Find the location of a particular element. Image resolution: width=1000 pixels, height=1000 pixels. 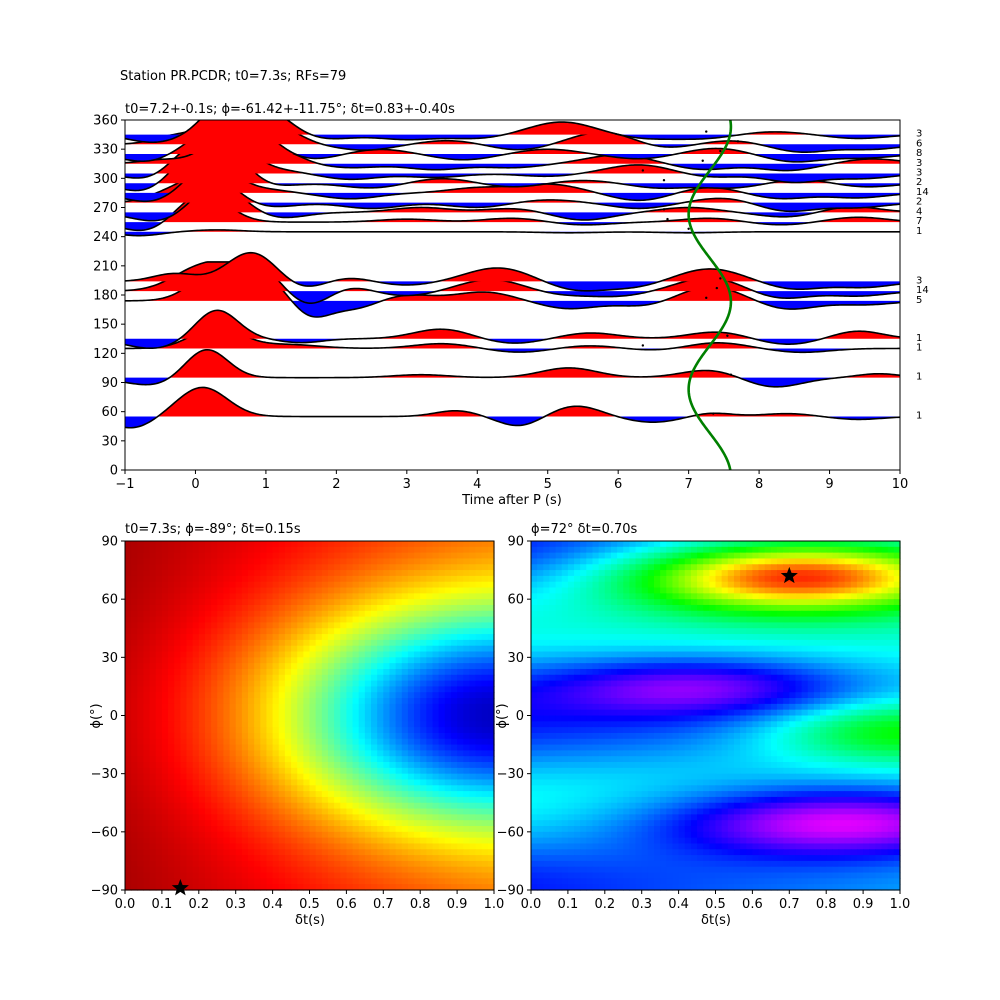

rf-ytick-label: 270 is located at coordinates (105, 208).